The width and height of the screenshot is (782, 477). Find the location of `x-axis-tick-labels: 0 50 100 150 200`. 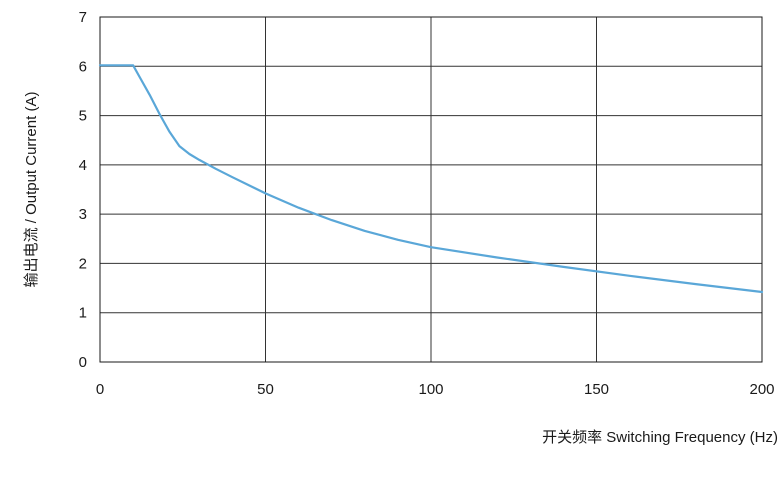

x-axis-tick-labels: 0 50 100 150 200 is located at coordinates (435, 389).